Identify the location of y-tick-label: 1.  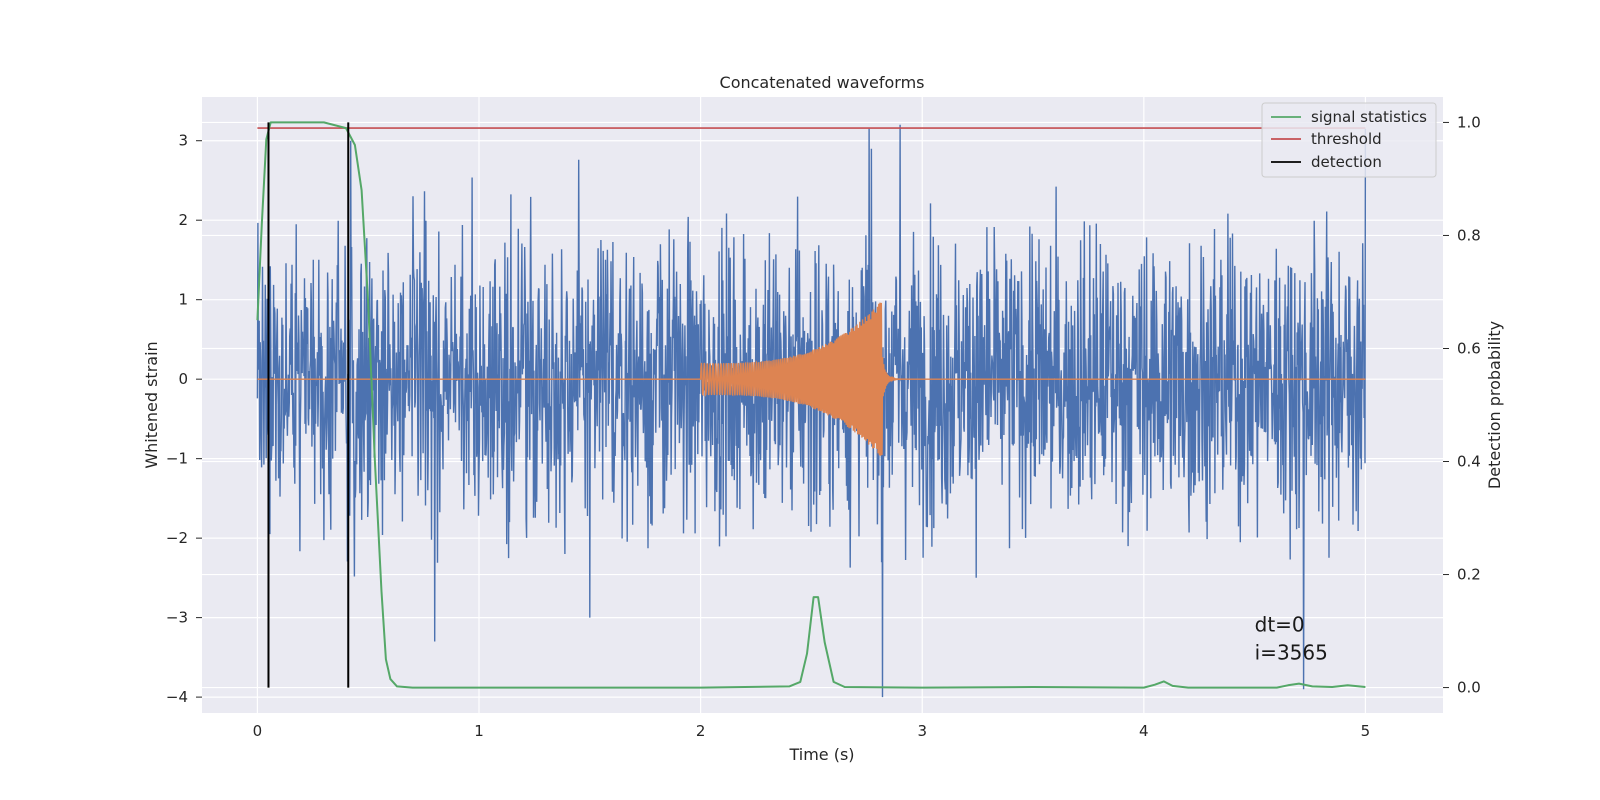
(183, 300).